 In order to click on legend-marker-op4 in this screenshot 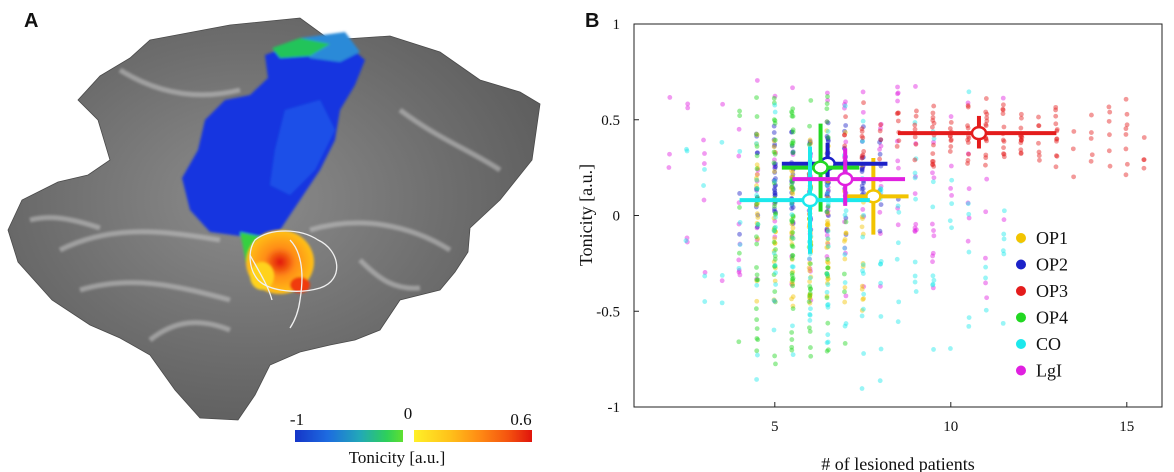, I will do `click(1021, 317)`.